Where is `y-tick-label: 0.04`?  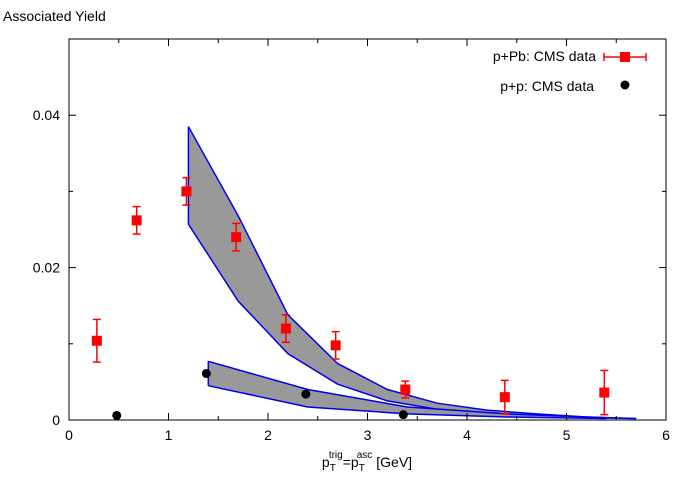
y-tick-label: 0.04 is located at coordinates (46, 115).